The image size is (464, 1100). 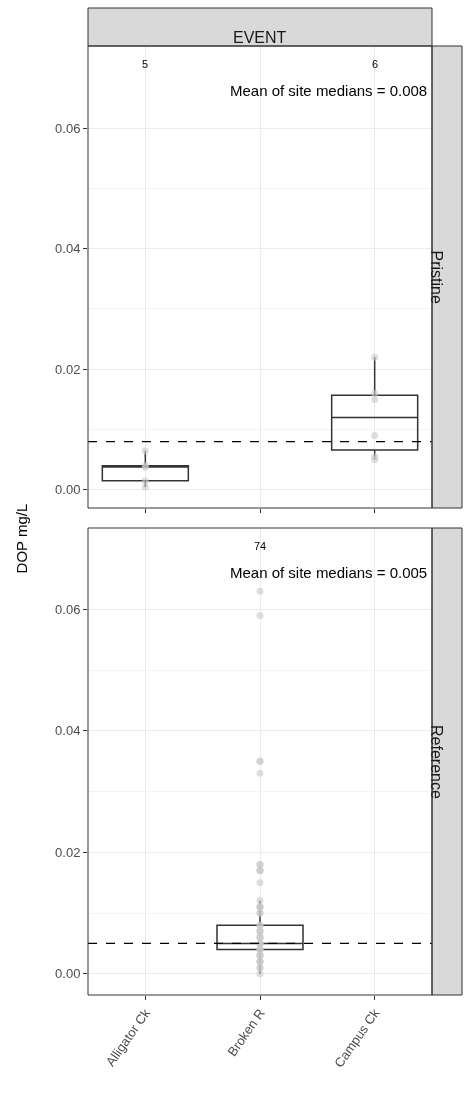 I want to click on annotation: Mean of site medians = 0.008, so click(x=329, y=90).